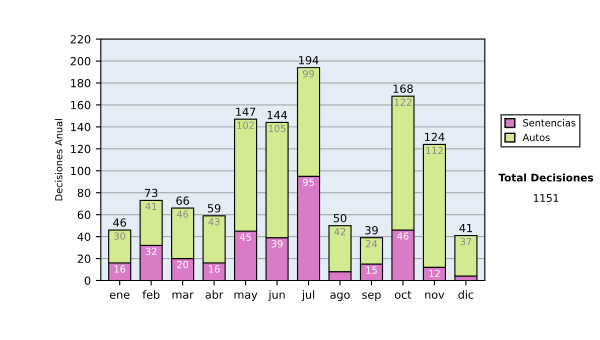 The height and width of the screenshot is (340, 600). I want to click on data-label: 39, so click(277, 244).